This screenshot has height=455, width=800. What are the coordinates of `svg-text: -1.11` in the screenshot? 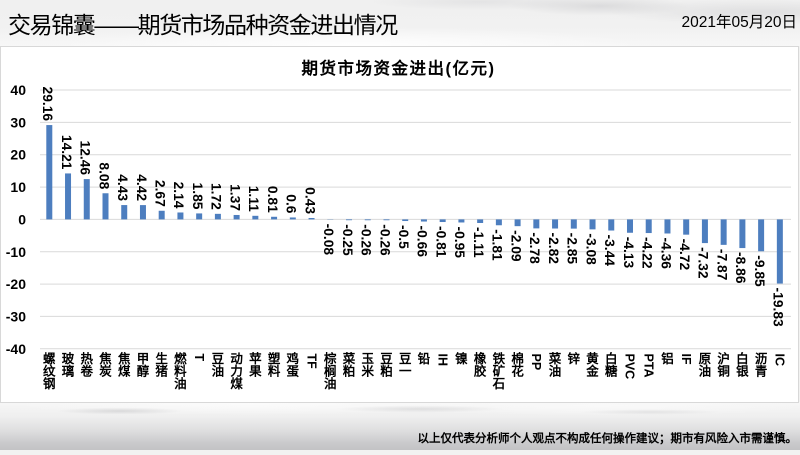 It's located at (478, 242).